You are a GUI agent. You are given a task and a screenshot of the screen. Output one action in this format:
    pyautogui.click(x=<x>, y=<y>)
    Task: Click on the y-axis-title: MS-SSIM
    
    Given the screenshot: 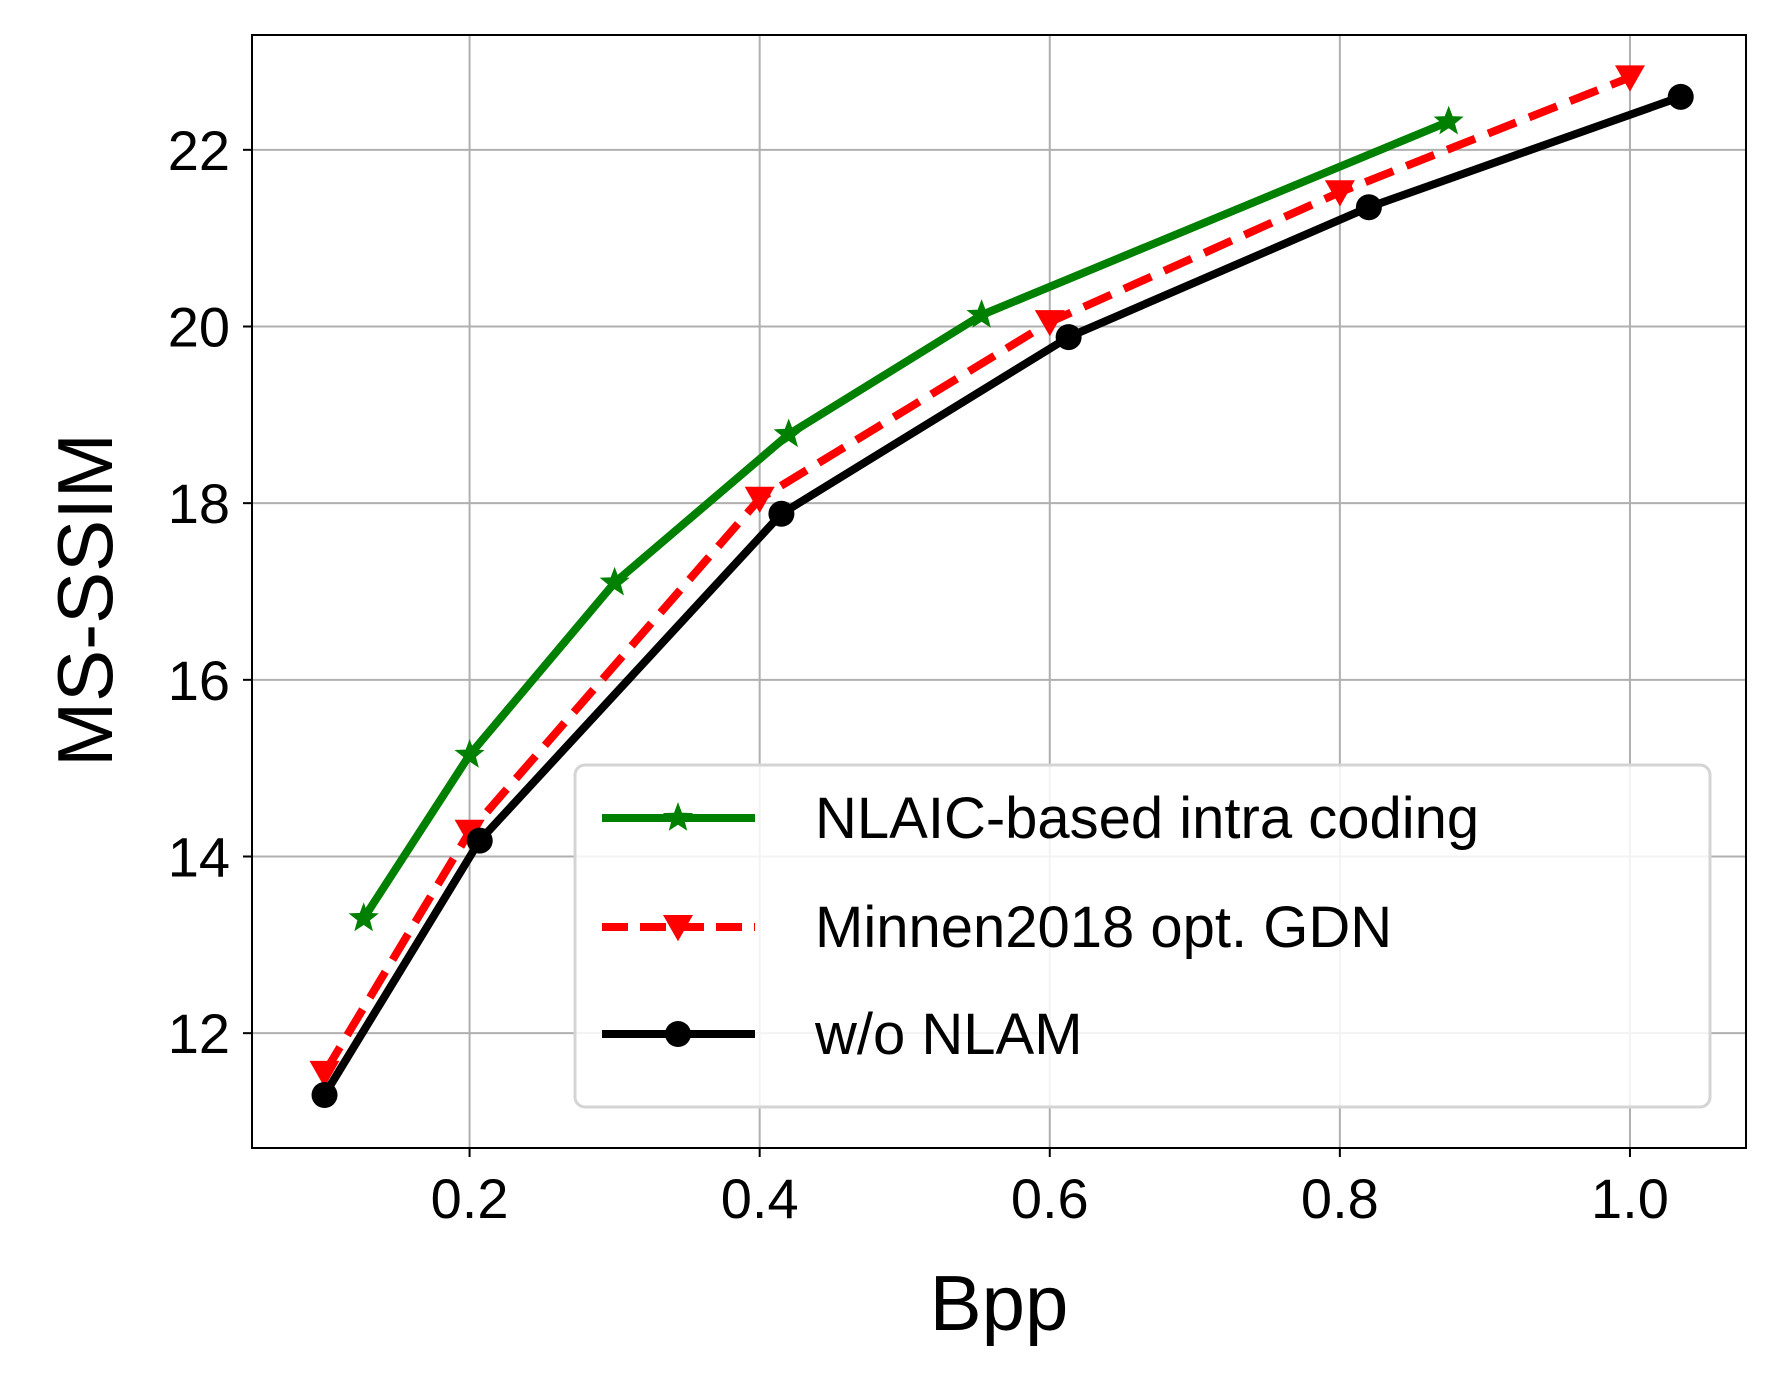 What is the action you would take?
    pyautogui.click(x=85, y=600)
    